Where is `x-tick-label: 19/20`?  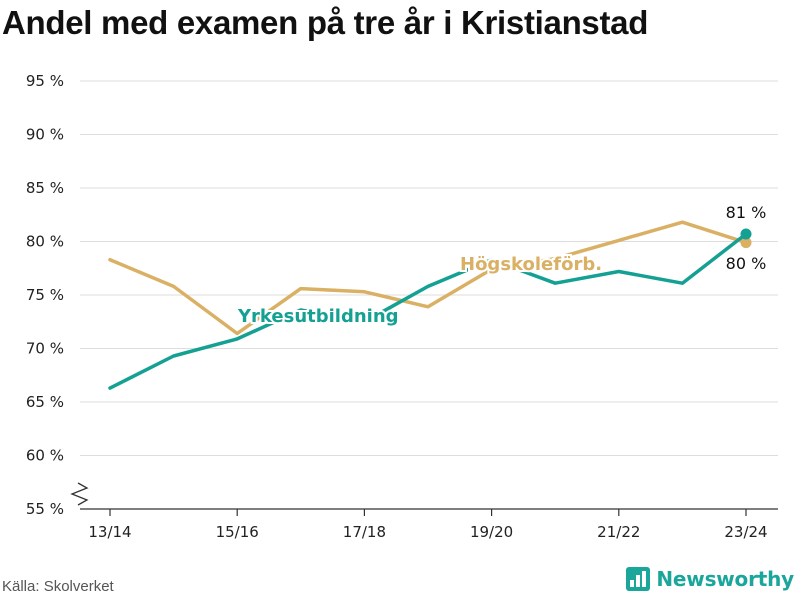
x-tick-label: 19/20 is located at coordinates (491, 532).